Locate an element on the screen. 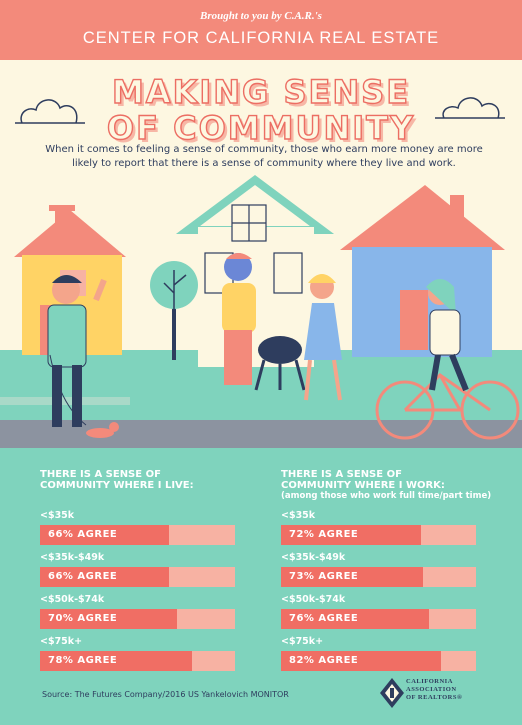 The width and height of the screenshot is (522, 725). agree-label: 78% AGREE is located at coordinates (83, 660).